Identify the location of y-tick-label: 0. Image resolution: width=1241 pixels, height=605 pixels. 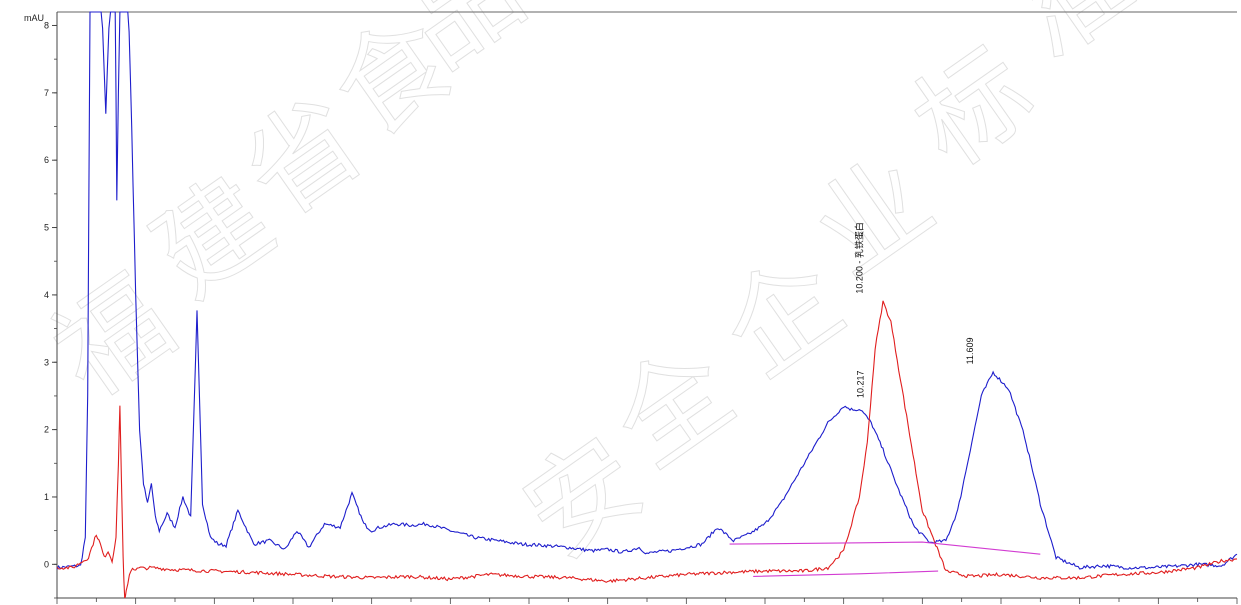
(46, 564).